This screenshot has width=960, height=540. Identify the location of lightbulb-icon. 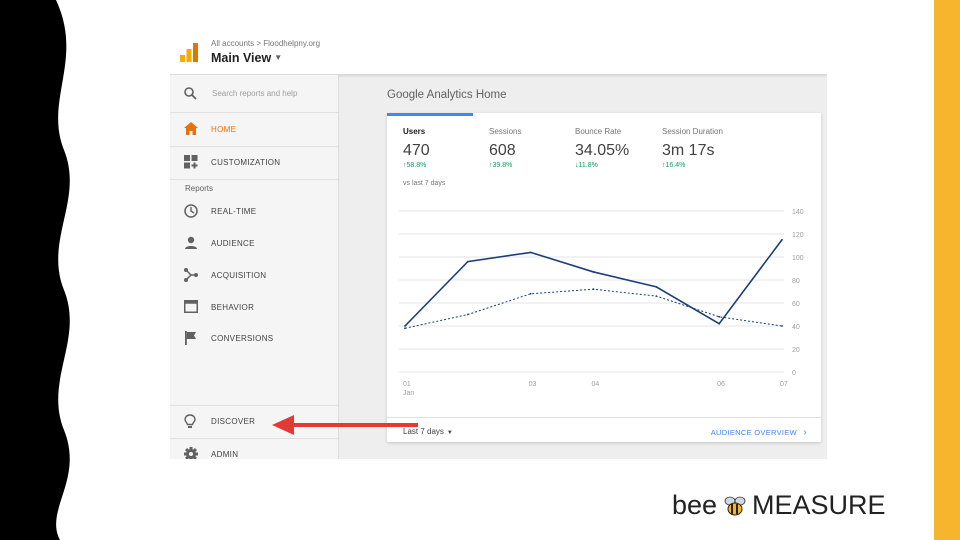
(190, 421).